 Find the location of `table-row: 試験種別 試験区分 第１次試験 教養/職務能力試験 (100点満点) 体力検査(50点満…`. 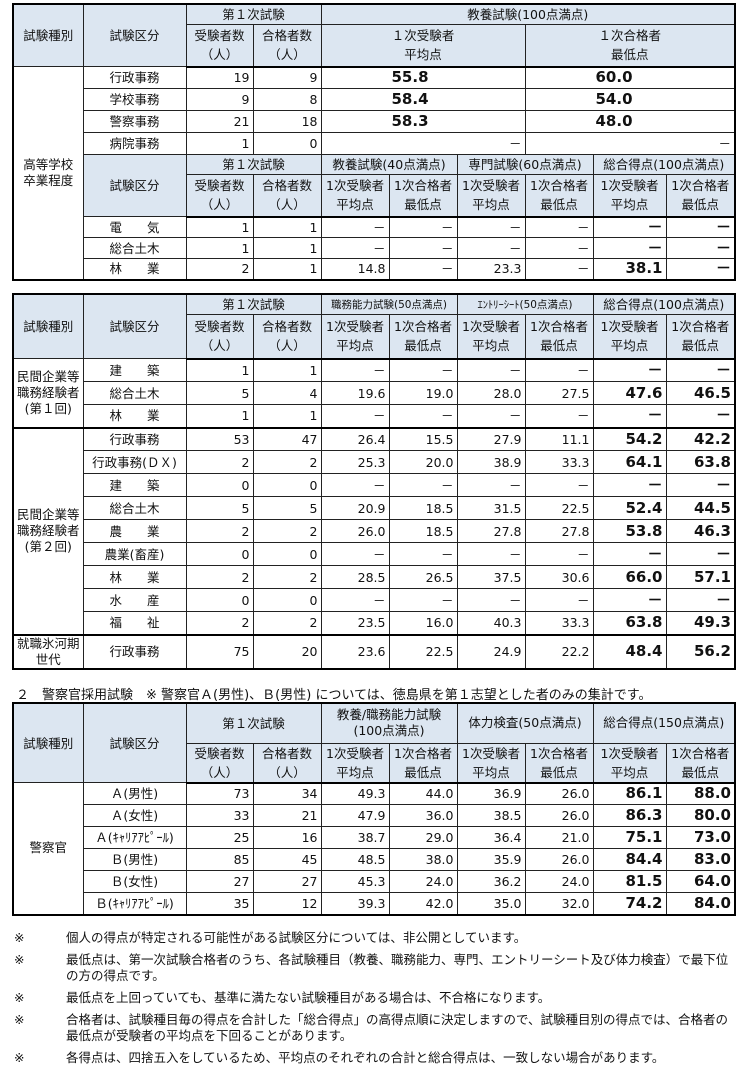

table-row: 試験種別 試験区分 第１次試験 教養/職務能力試験 (100点満点) 体力検査(50点満… is located at coordinates (374, 742).